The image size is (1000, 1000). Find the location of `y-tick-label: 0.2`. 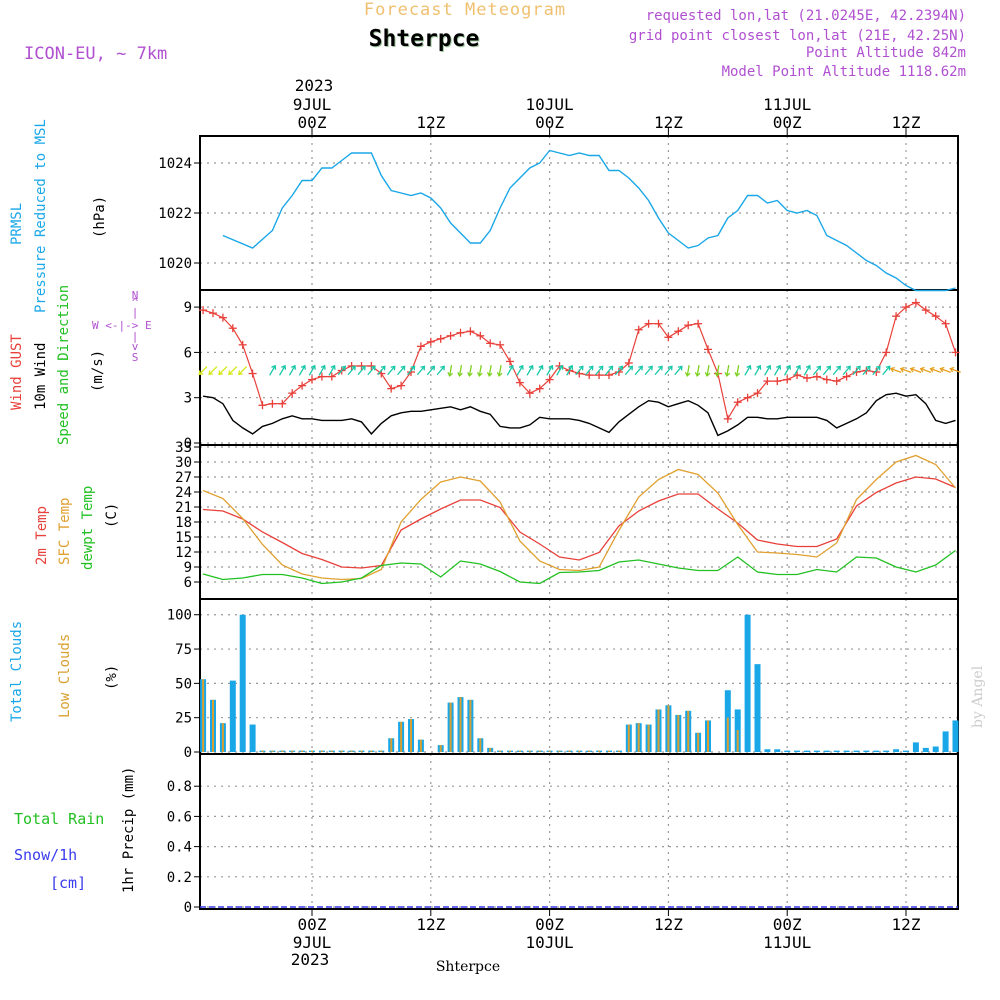

y-tick-label: 0.2 is located at coordinates (179, 878).